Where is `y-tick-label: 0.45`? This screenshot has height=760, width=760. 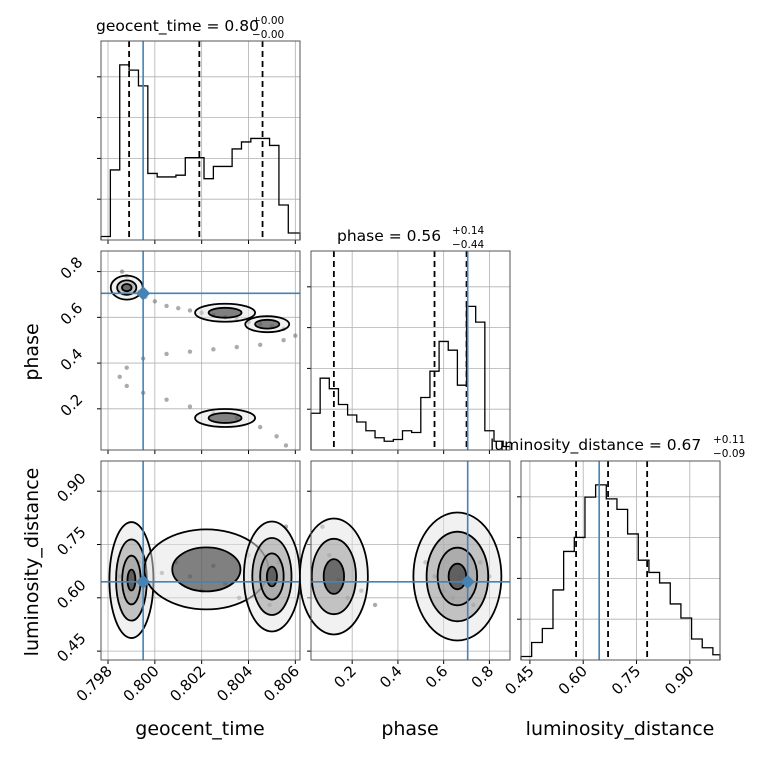 y-tick-label: 0.45 is located at coordinates (71, 647).